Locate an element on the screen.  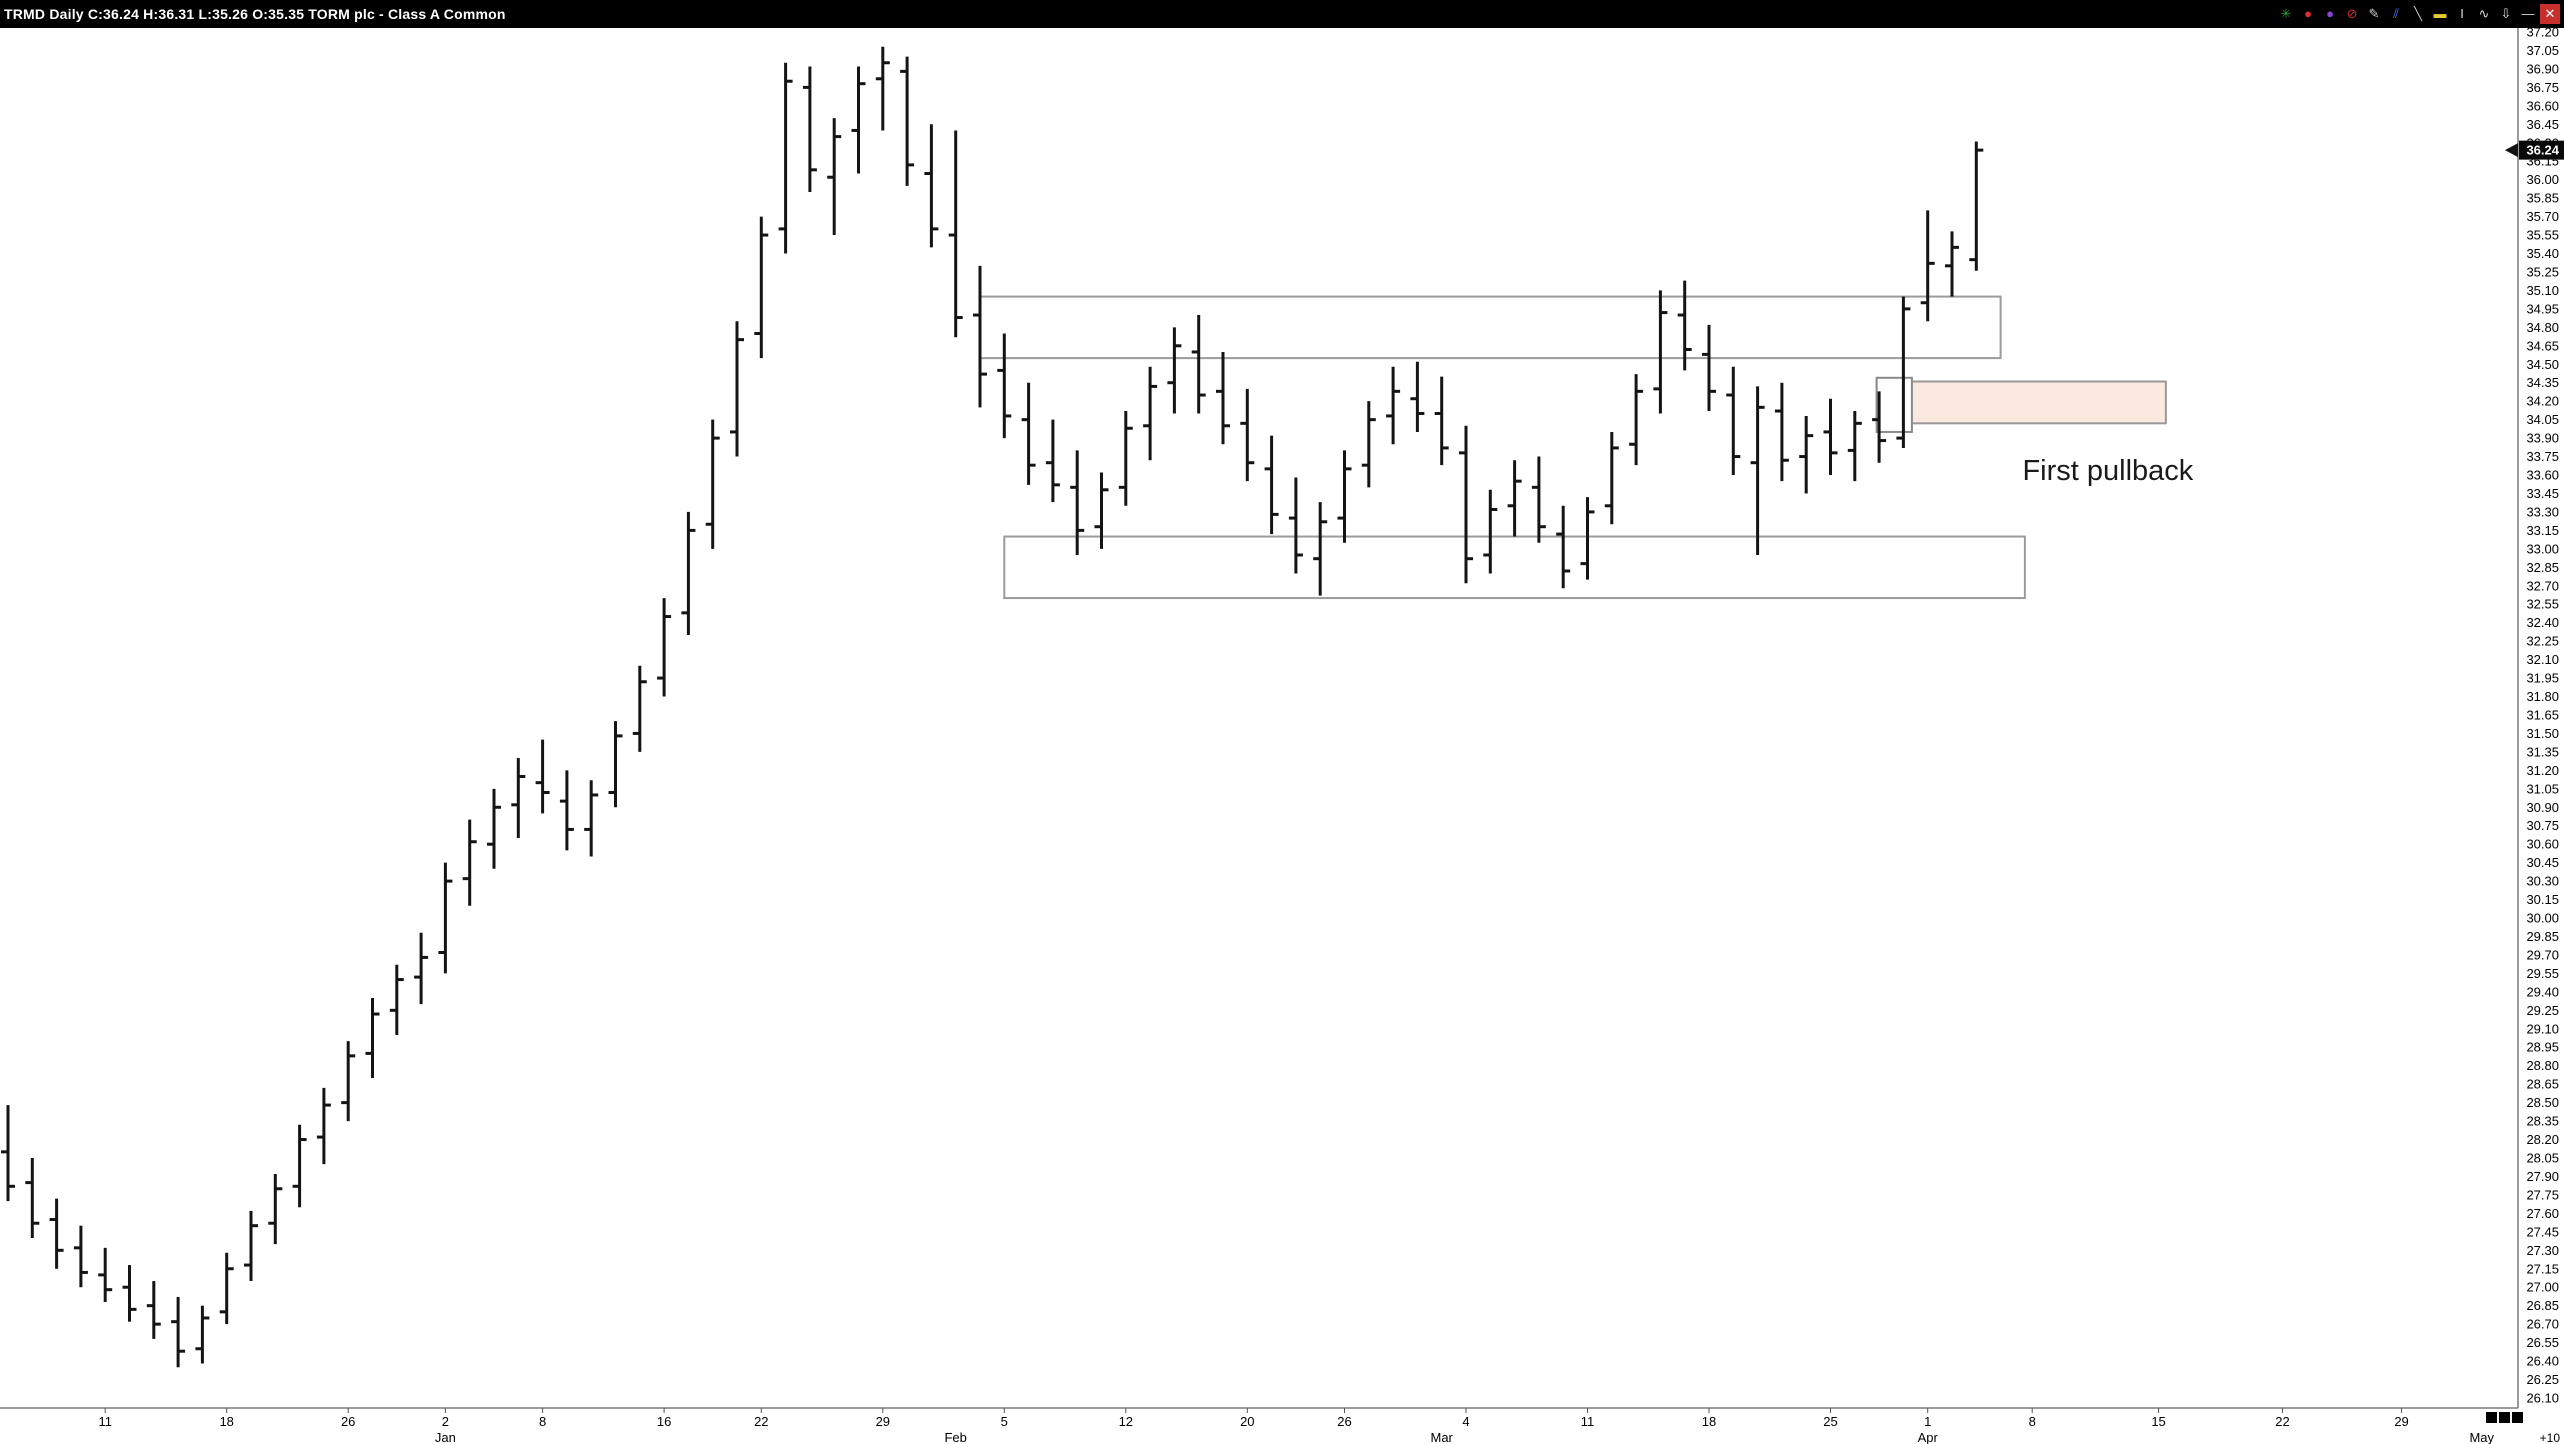
last-price-label: 36.24 is located at coordinates (2542, 150).